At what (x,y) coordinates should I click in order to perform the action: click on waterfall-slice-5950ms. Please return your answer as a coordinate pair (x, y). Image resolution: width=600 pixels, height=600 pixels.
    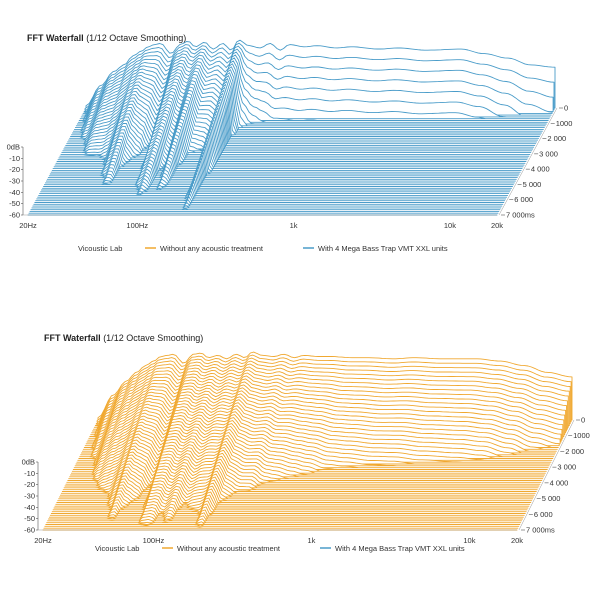
    Looking at the image, I should click on (271, 195).